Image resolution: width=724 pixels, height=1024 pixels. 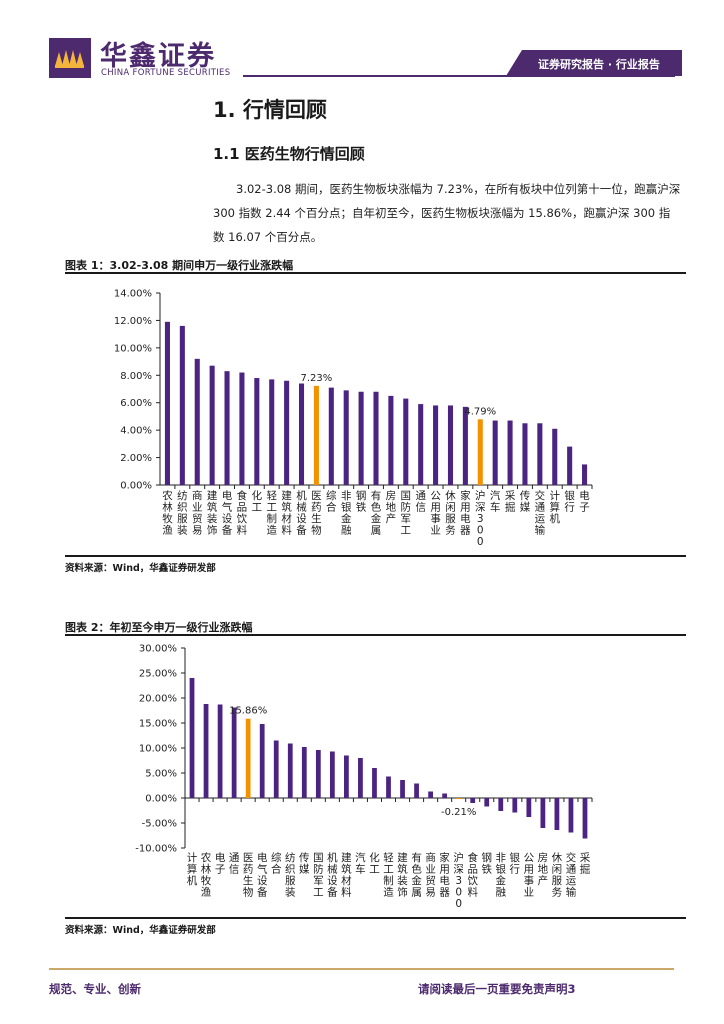 I want to click on x-tick-label: 银行, so click(x=515, y=863).